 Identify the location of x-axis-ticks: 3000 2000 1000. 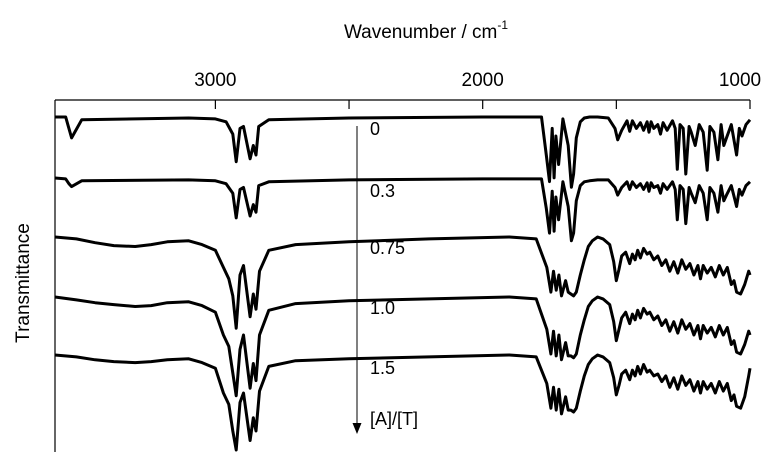
(477, 89).